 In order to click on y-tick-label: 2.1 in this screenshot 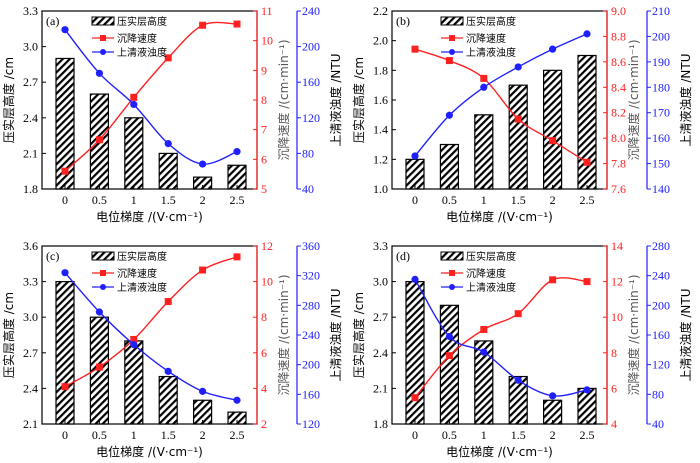, I will do `click(380, 388)`.